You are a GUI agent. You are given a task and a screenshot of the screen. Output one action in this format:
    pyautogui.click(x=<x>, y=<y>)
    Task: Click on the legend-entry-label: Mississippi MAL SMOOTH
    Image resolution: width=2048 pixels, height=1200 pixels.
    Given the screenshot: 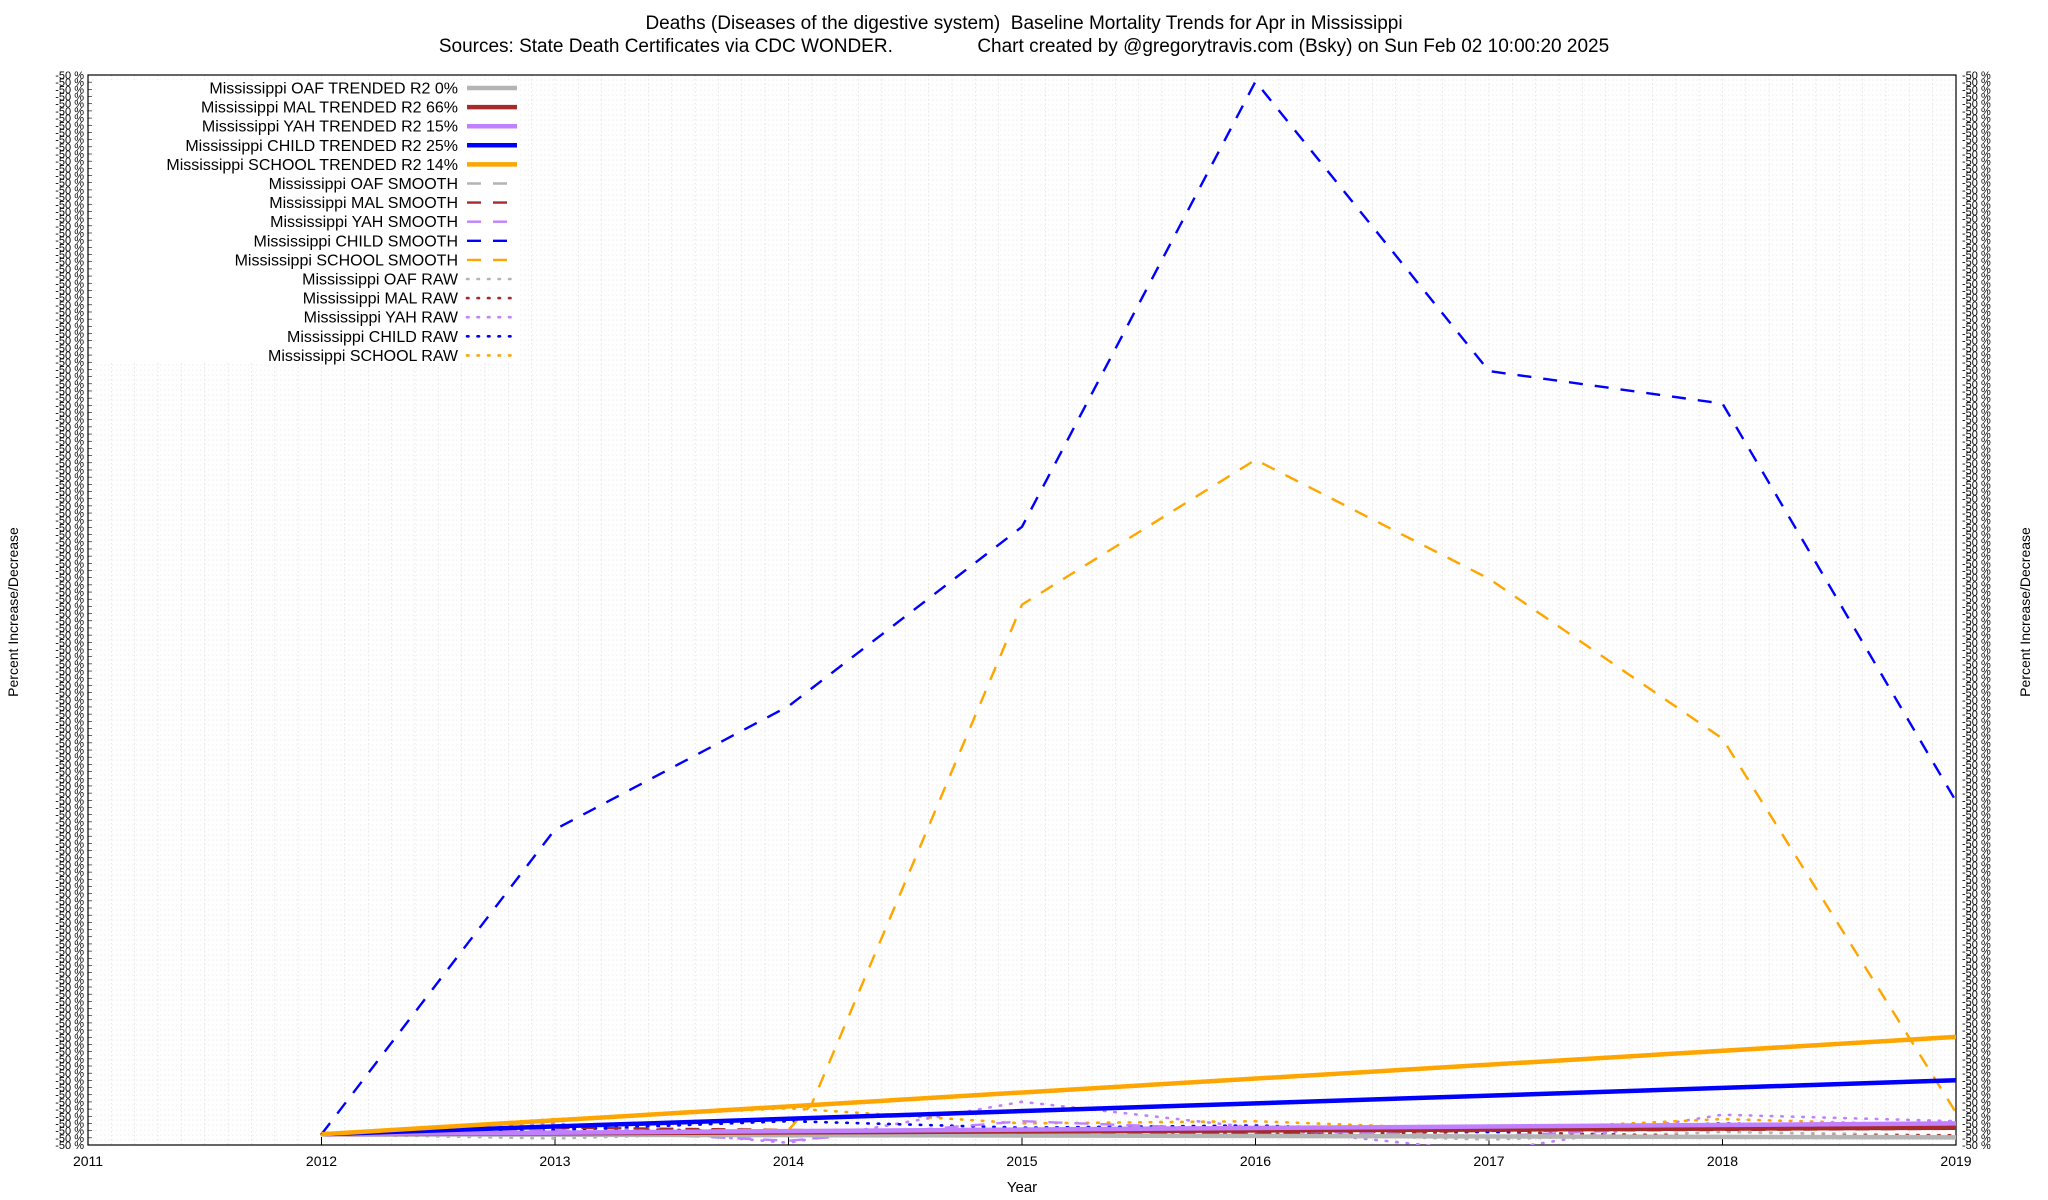 What is the action you would take?
    pyautogui.click(x=363, y=203)
    